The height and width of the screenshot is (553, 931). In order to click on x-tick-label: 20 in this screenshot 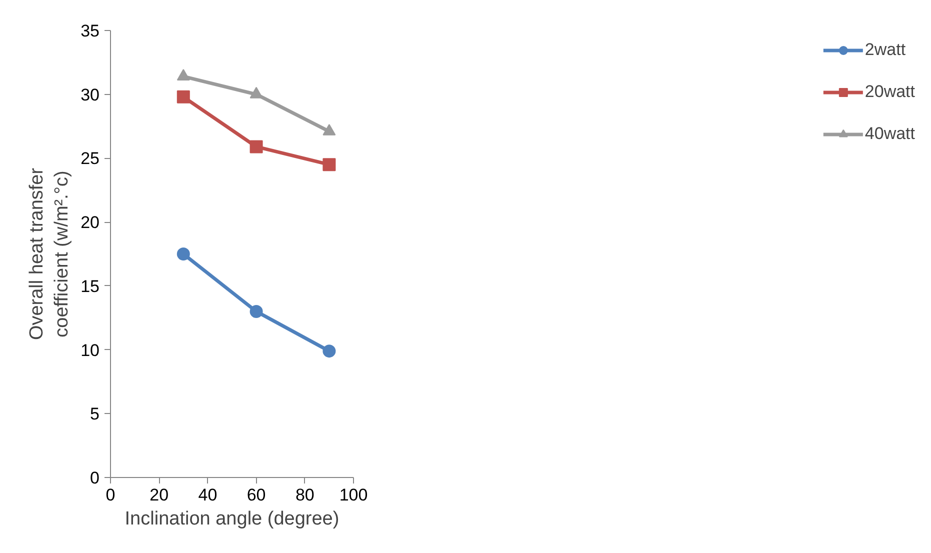, I will do `click(159, 495)`.